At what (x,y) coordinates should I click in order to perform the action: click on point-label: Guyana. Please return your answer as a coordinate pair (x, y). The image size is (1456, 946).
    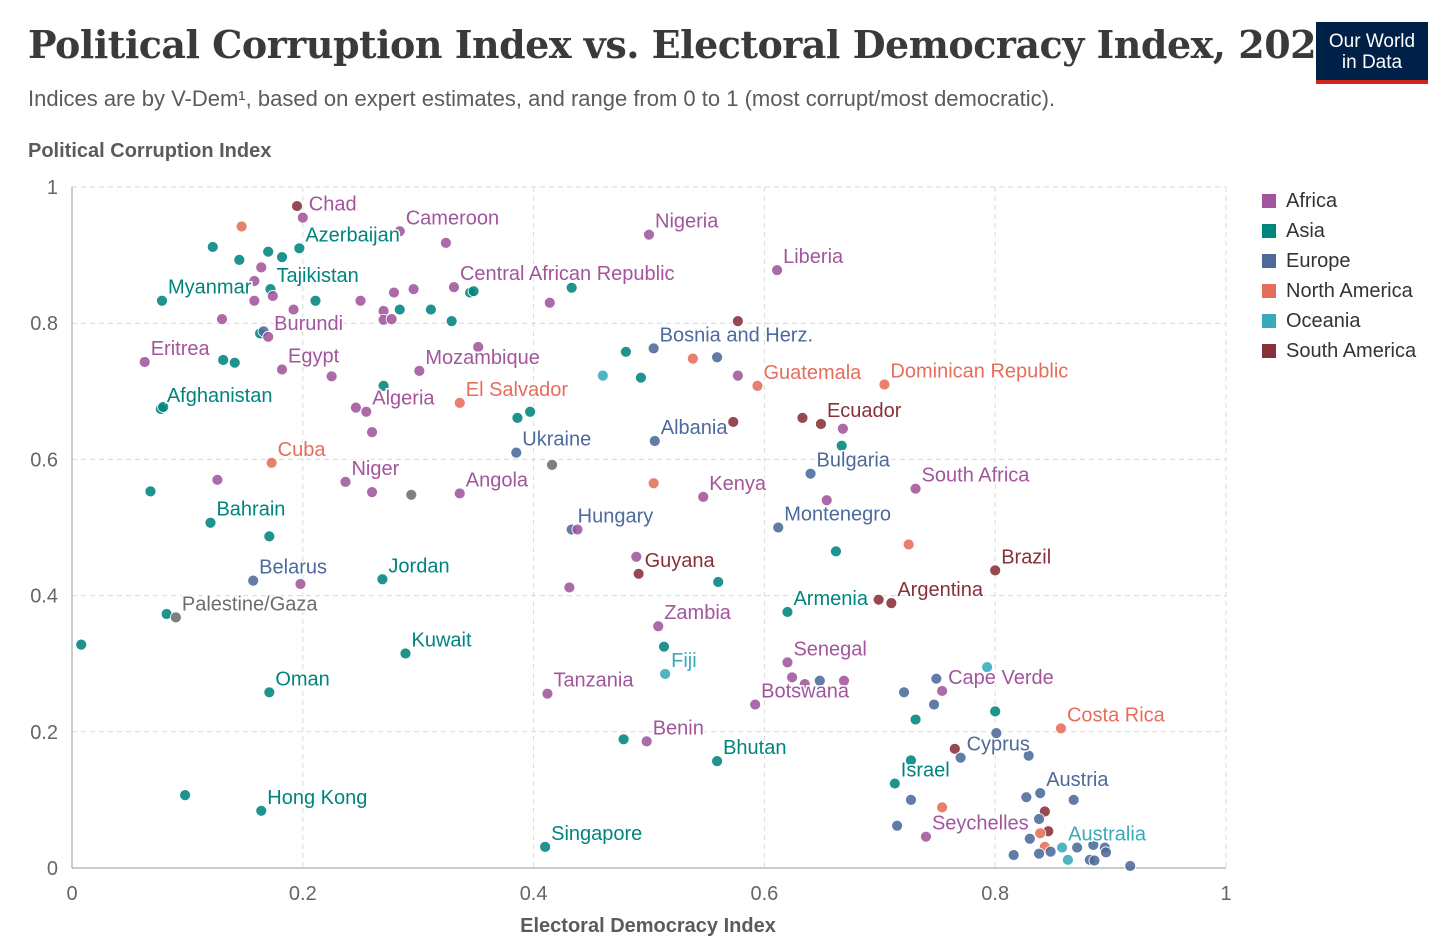
    Looking at the image, I should click on (680, 561).